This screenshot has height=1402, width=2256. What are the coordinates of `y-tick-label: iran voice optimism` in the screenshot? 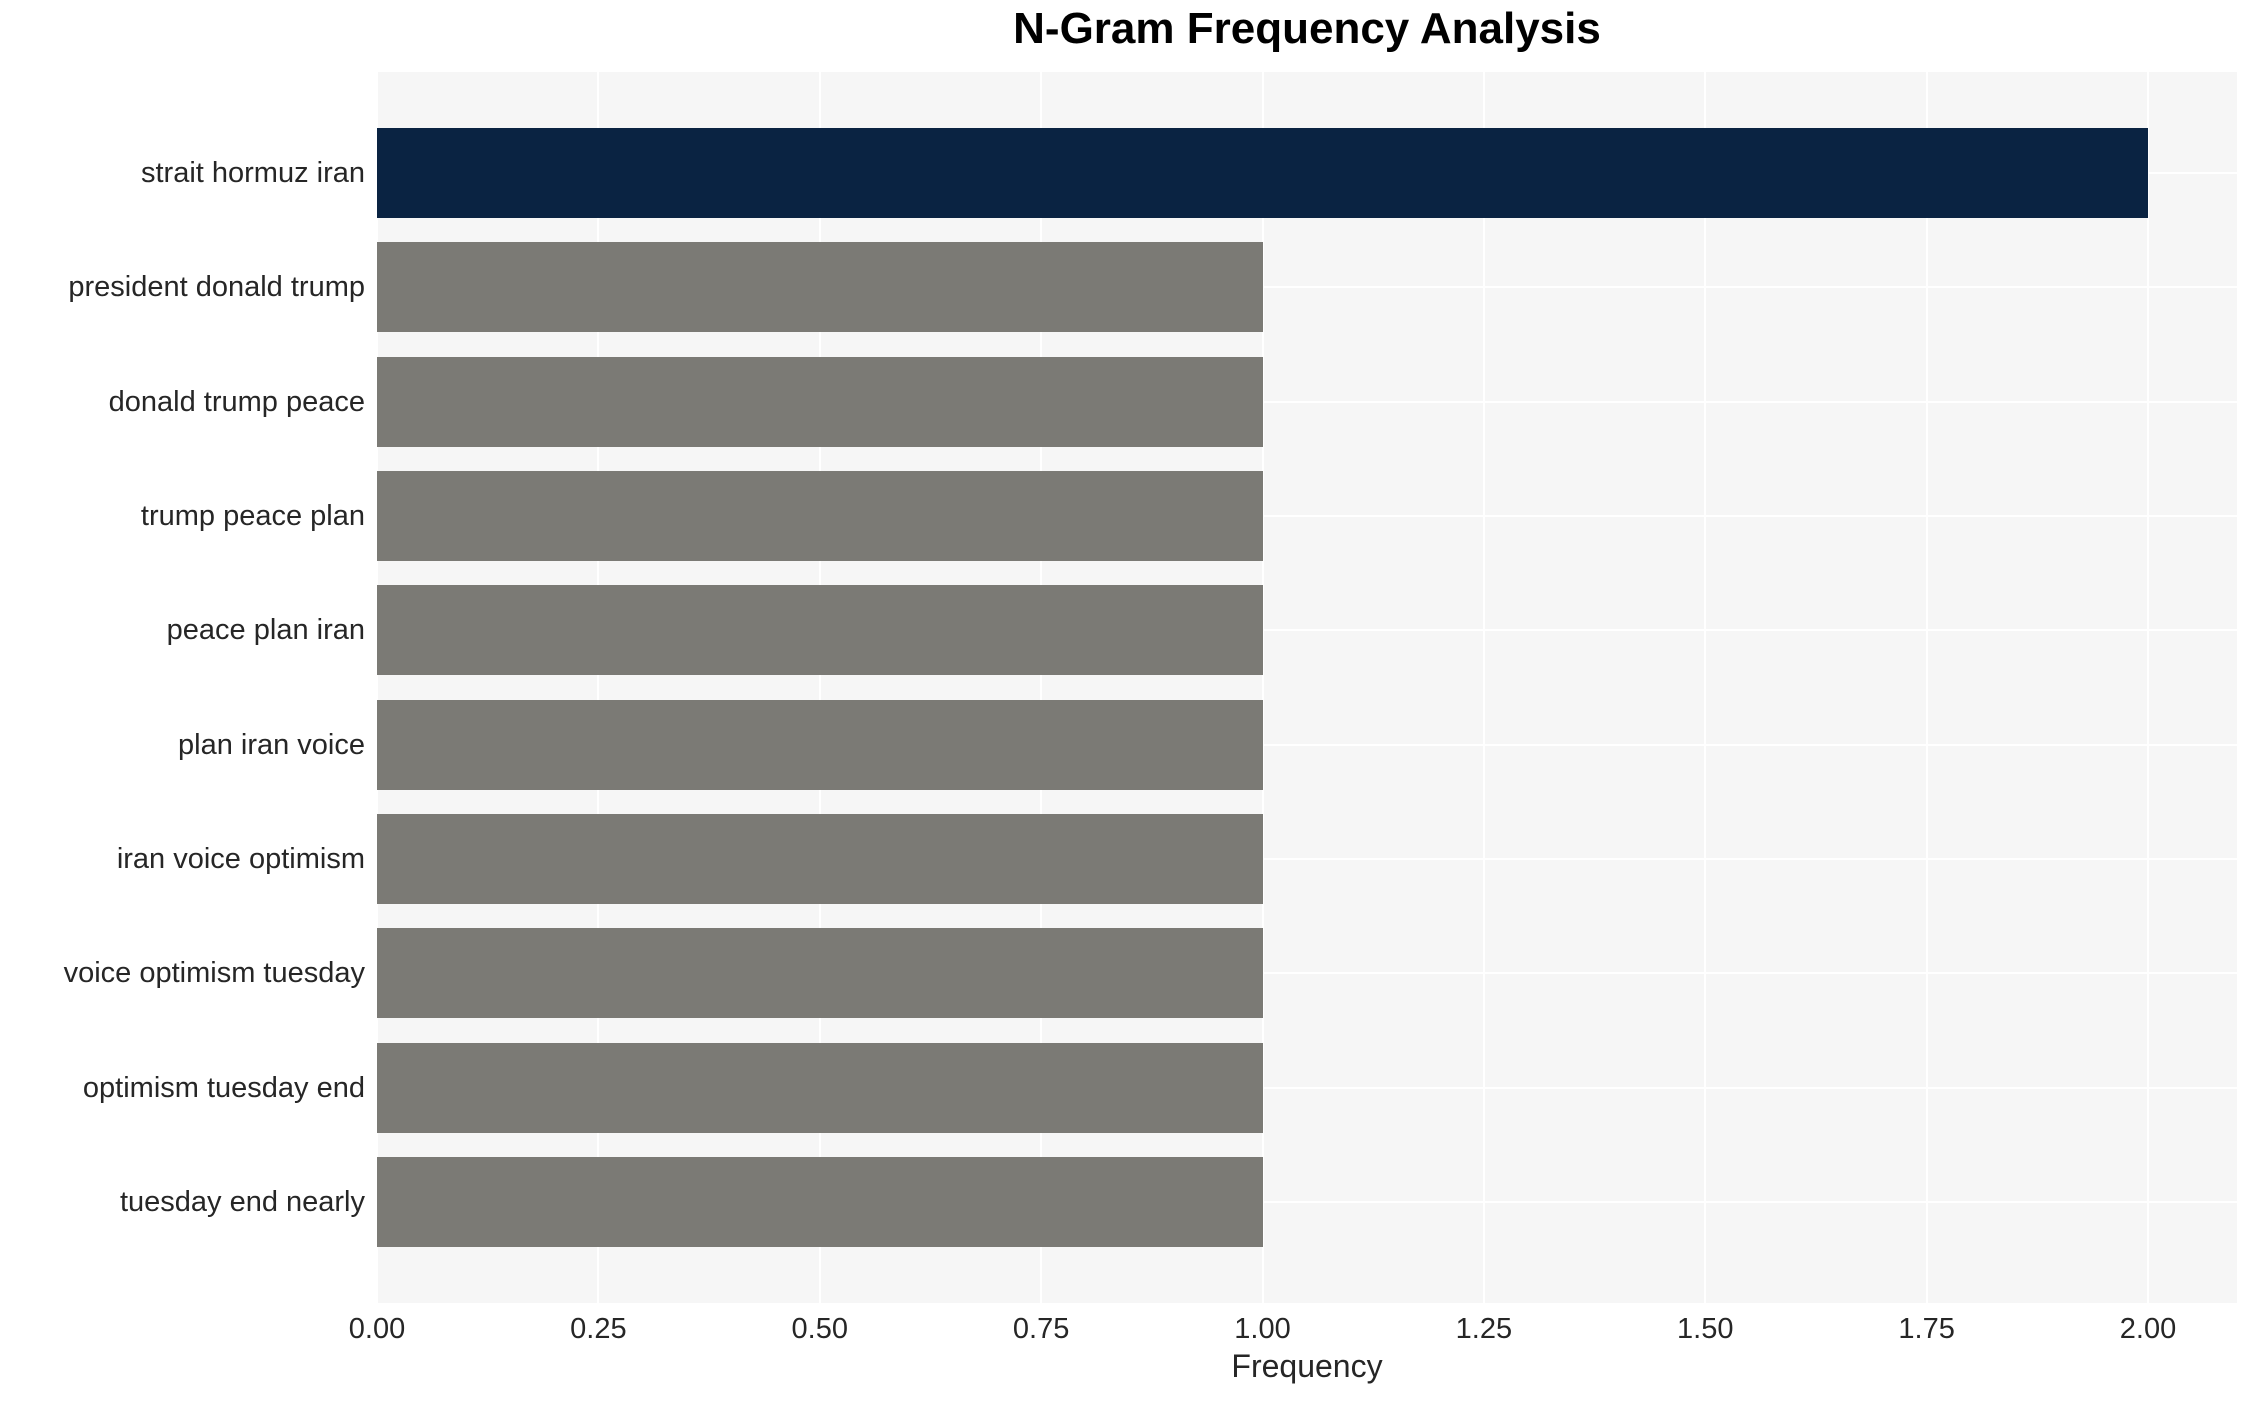 It's located at (240, 858).